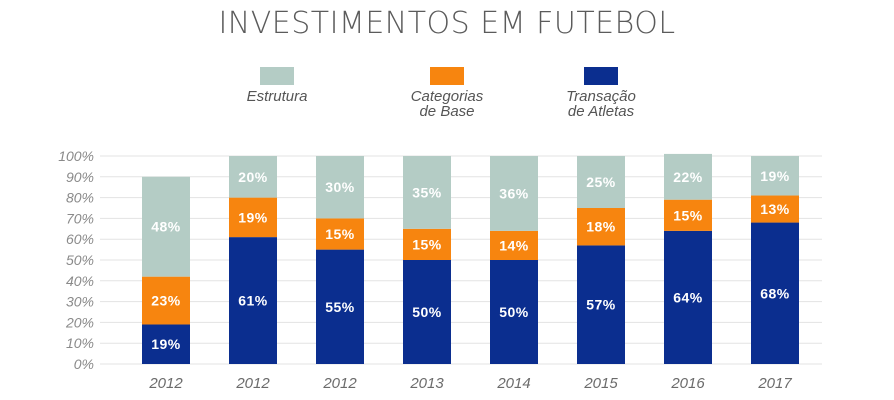  What do you see at coordinates (80, 260) in the screenshot?
I see `y-tick-label: 50%` at bounding box center [80, 260].